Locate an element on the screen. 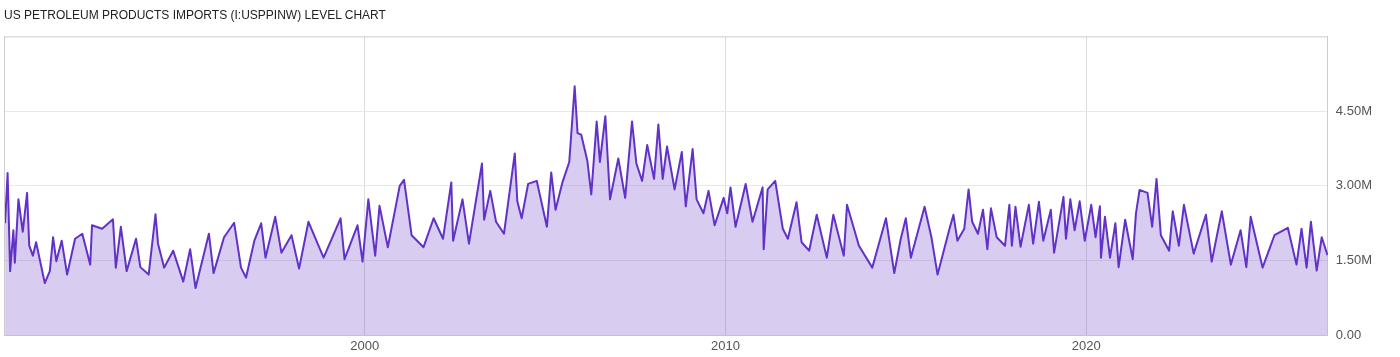 This screenshot has height=357, width=1400. chart-title: US PETROLEUM PRODUCTS IMPORTS (I:USPPINW) LEVEL CHART is located at coordinates (195, 14).